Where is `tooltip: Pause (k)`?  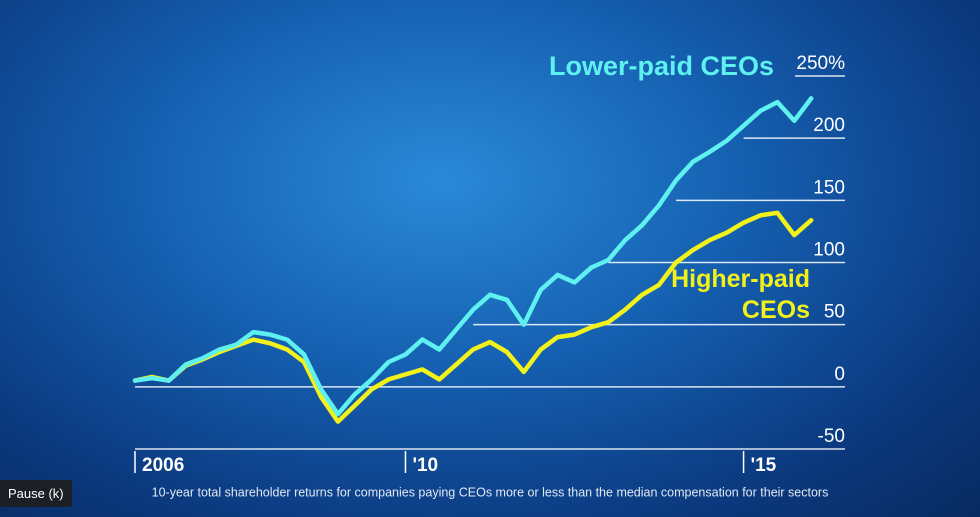
tooltip: Pause (k) is located at coordinates (36, 493).